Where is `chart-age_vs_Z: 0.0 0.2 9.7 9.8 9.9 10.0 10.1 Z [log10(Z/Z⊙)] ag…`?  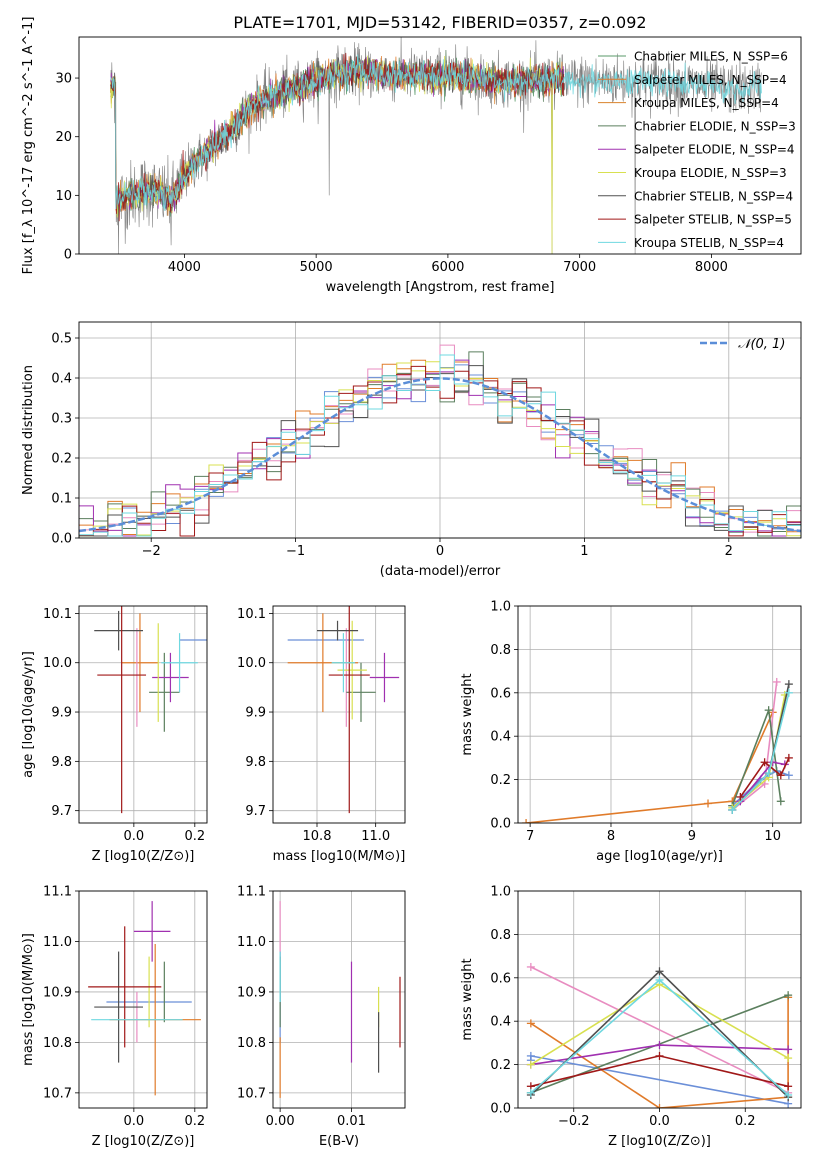
chart-age_vs_Z: 0.0 0.2 9.7 9.8 9.9 10.0 10.1 Z [log10(Z/Z⊙)] ag… is located at coordinates (114, 734).